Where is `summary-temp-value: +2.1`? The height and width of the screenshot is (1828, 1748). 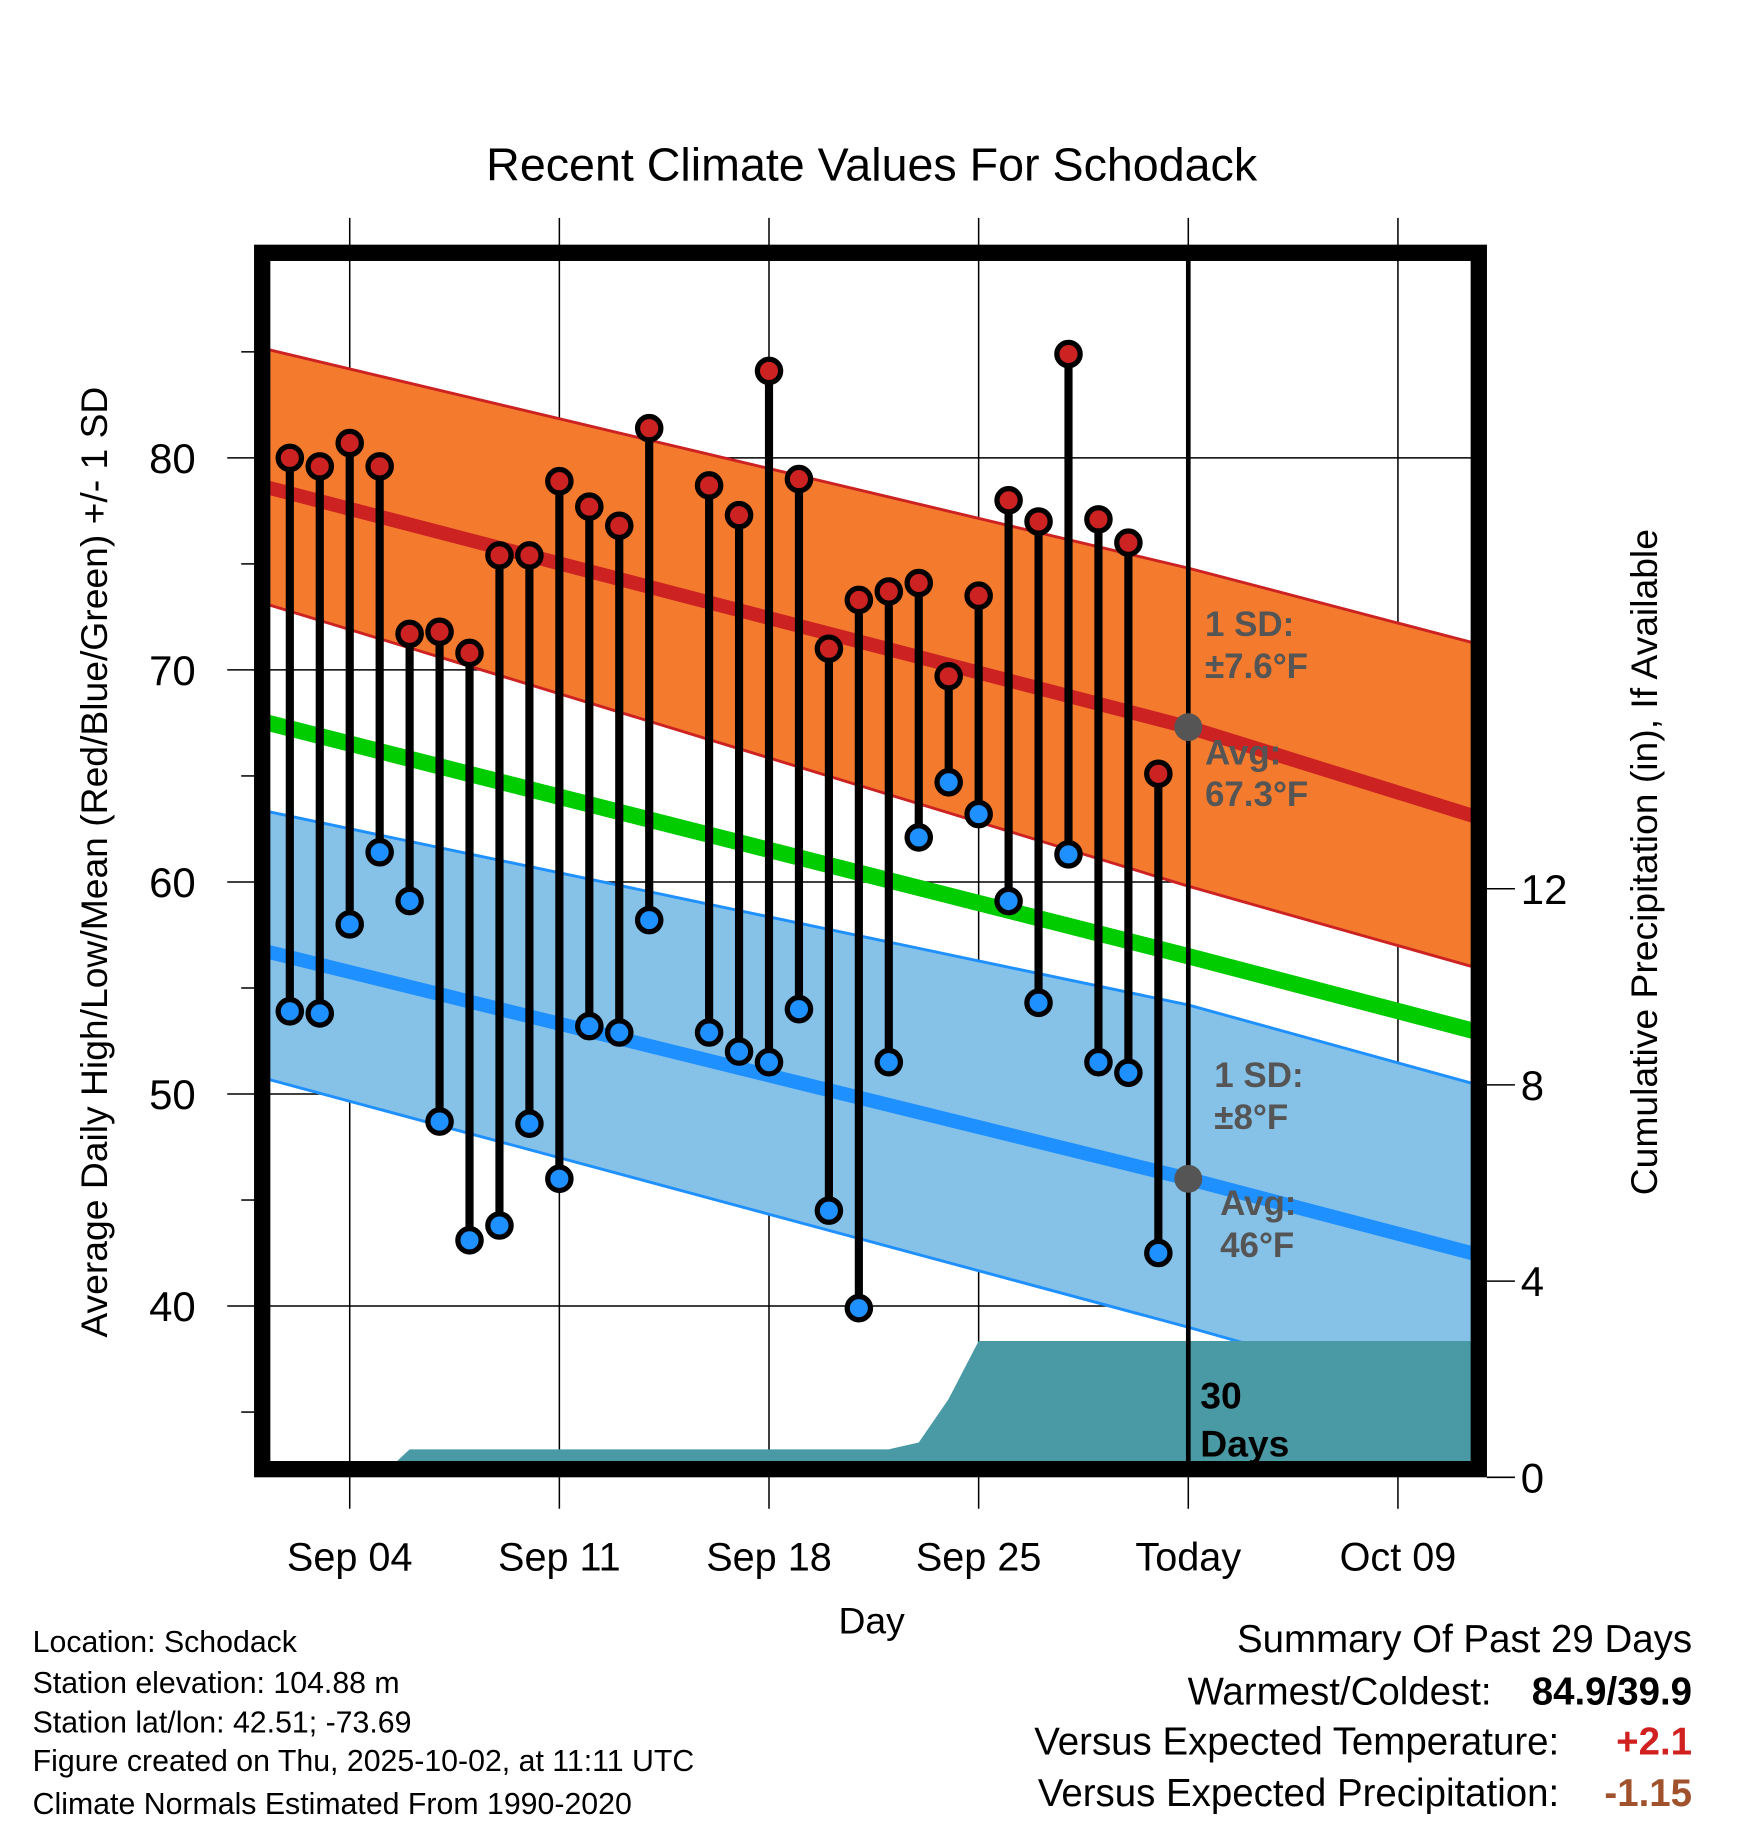
summary-temp-value: +2.1 is located at coordinates (1654, 1742).